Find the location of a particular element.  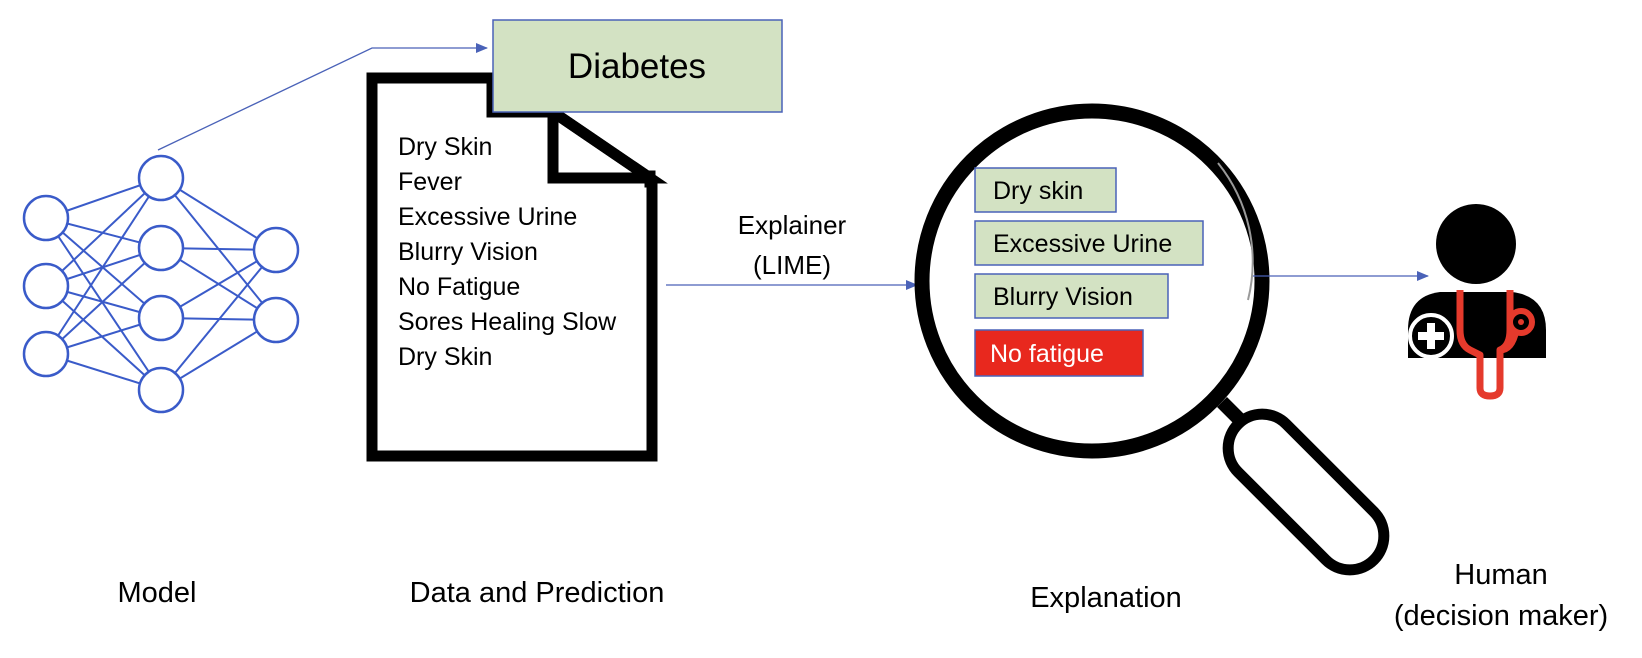

prediction-box: Diabetes is located at coordinates (637, 66).